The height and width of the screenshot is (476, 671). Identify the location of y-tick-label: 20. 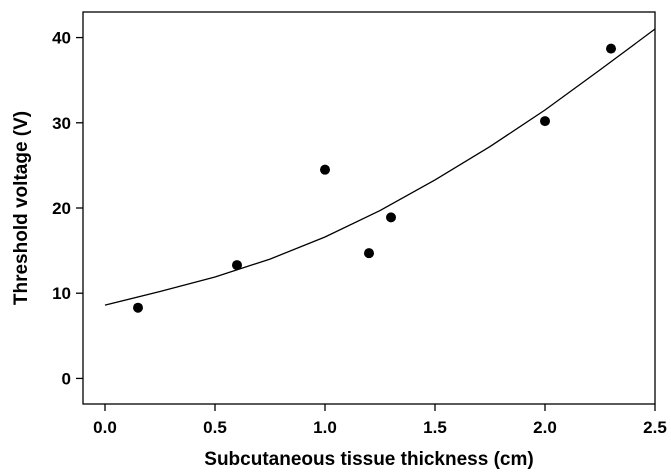
(61, 208).